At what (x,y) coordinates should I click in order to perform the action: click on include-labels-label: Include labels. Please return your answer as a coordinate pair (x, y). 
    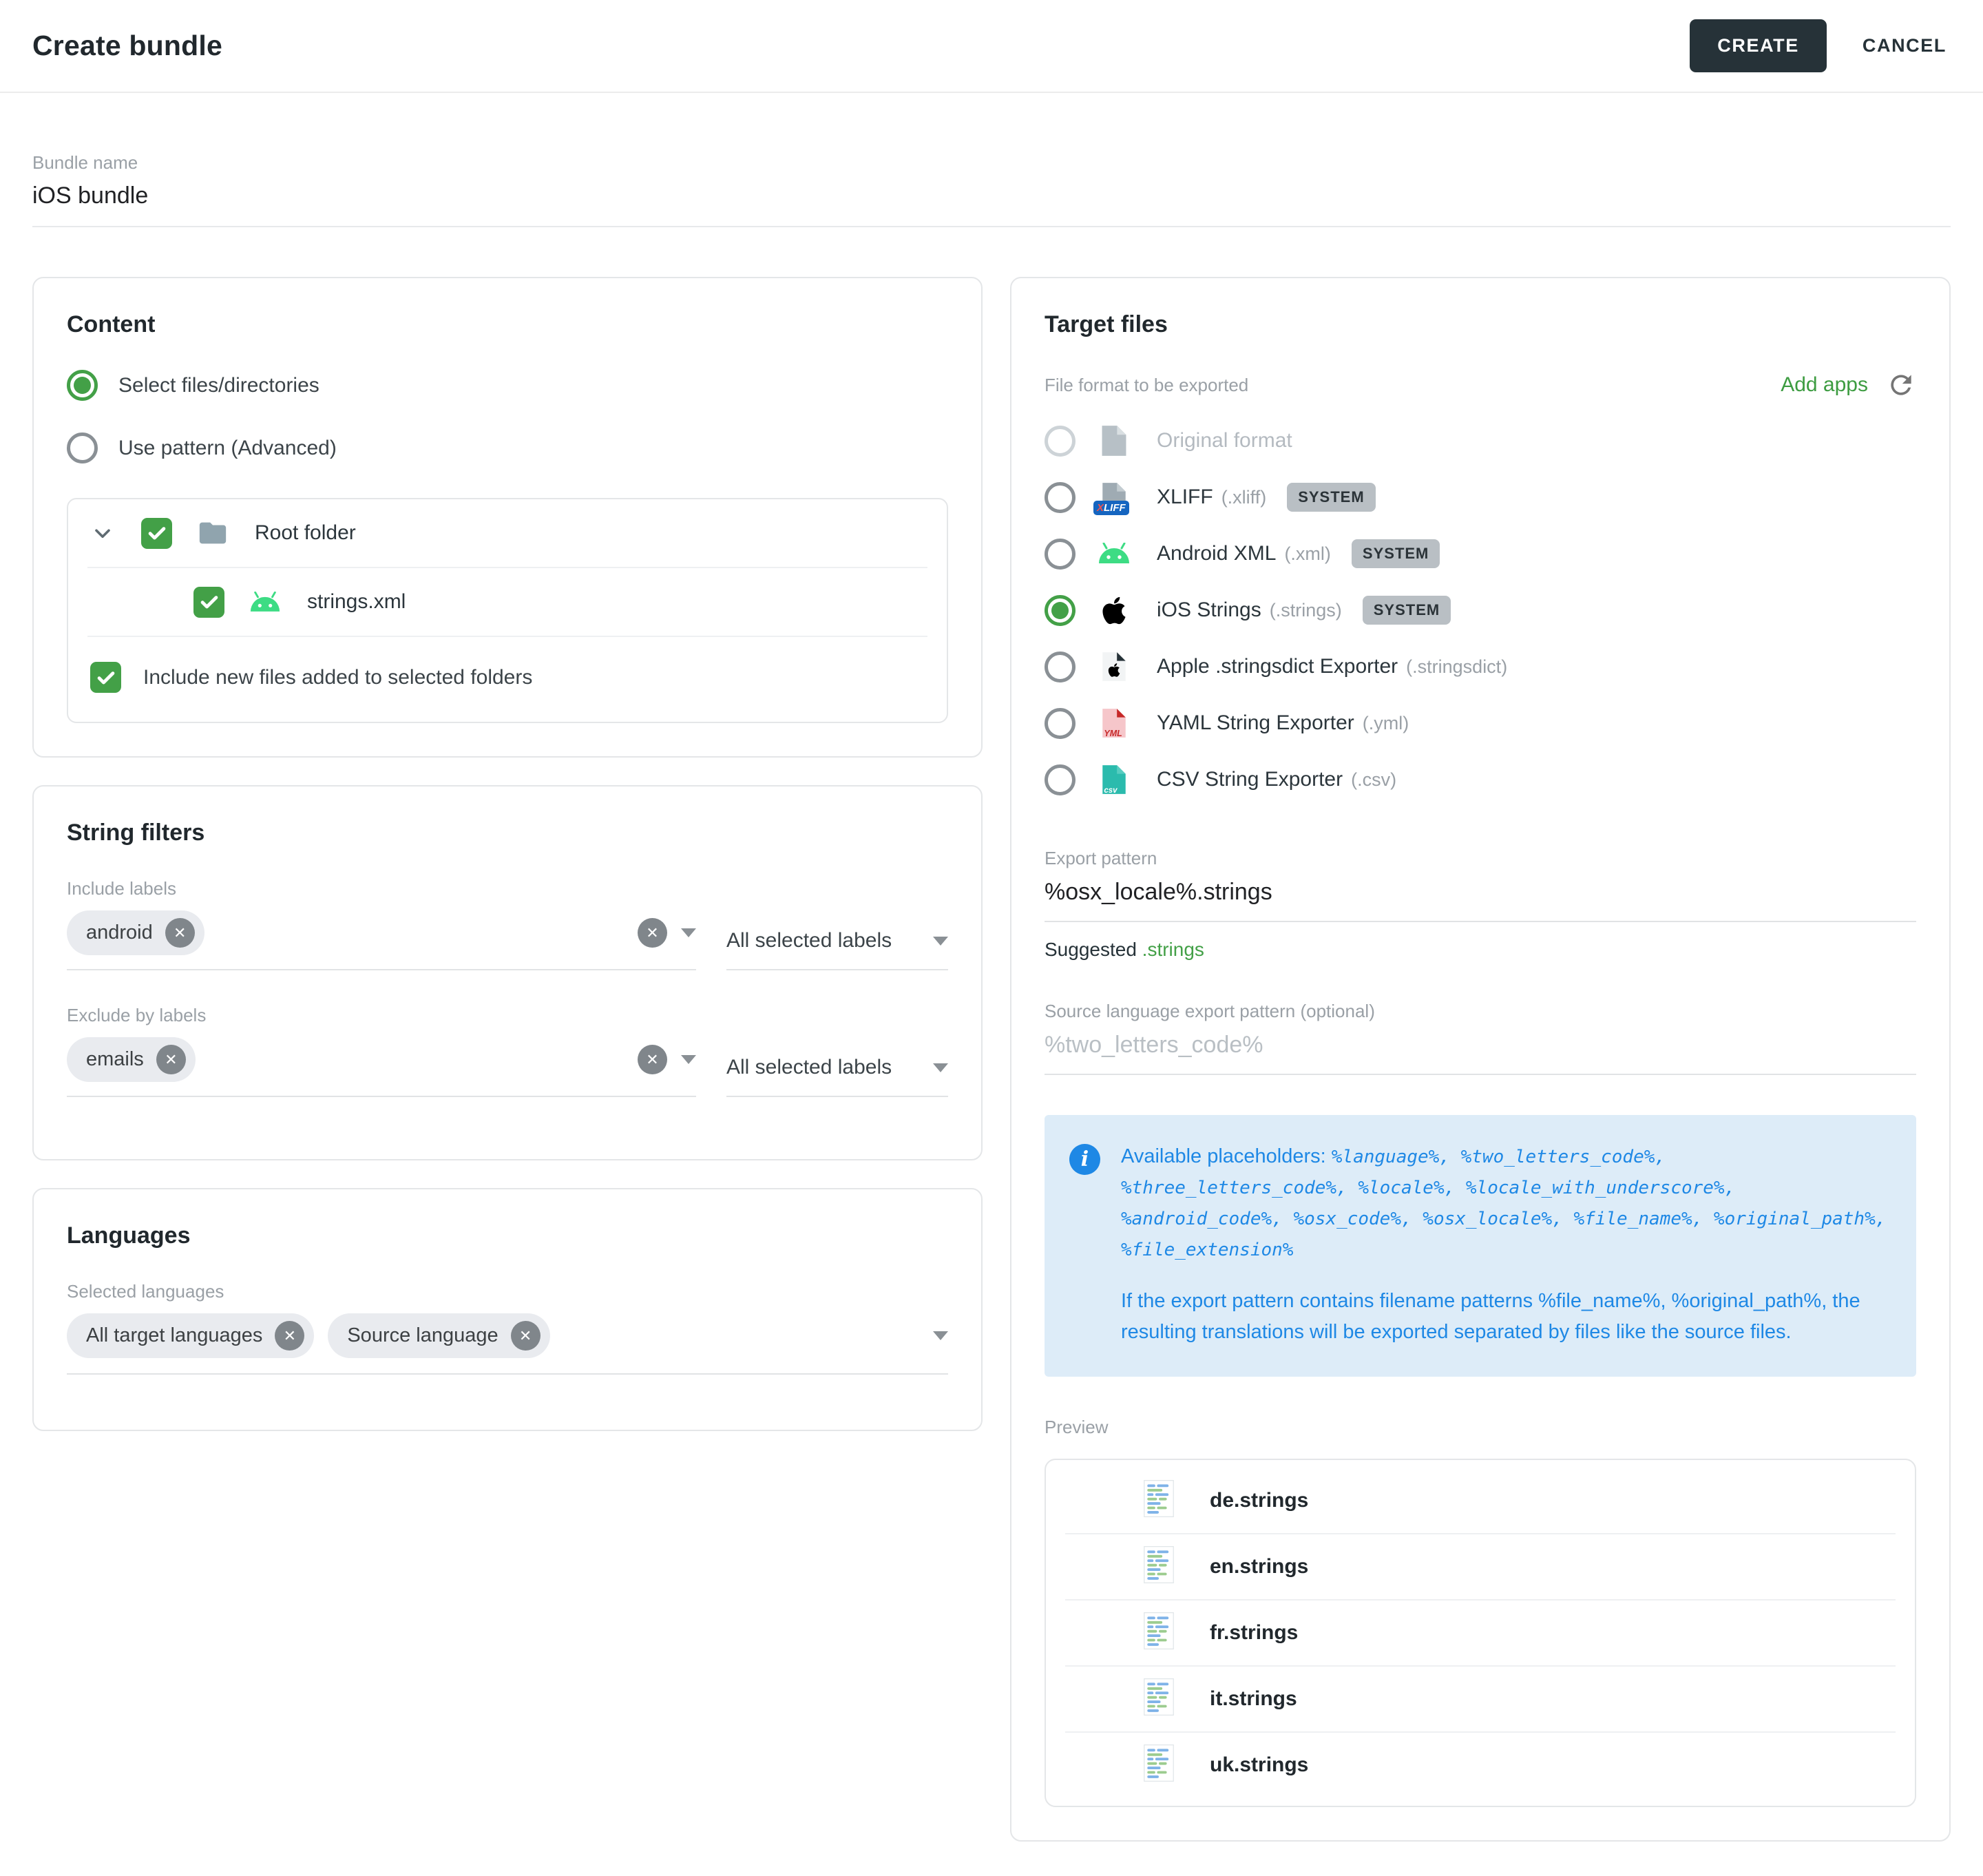
    Looking at the image, I should click on (121, 889).